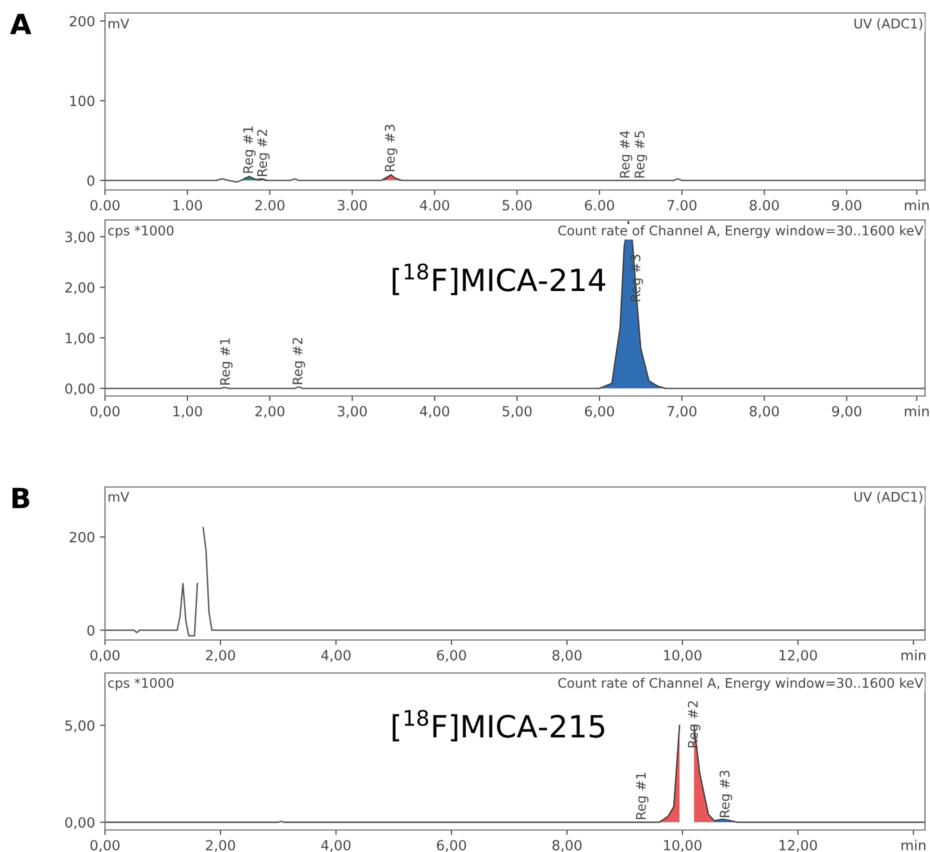 This screenshot has height=852, width=930. I want to click on x-tick-label: 4.00, so click(435, 205).